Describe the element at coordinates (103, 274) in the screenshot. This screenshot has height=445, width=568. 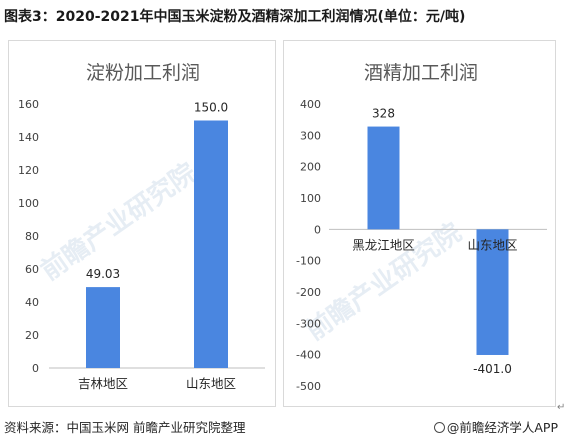
I see `starch-data-label: 49.03` at that location.